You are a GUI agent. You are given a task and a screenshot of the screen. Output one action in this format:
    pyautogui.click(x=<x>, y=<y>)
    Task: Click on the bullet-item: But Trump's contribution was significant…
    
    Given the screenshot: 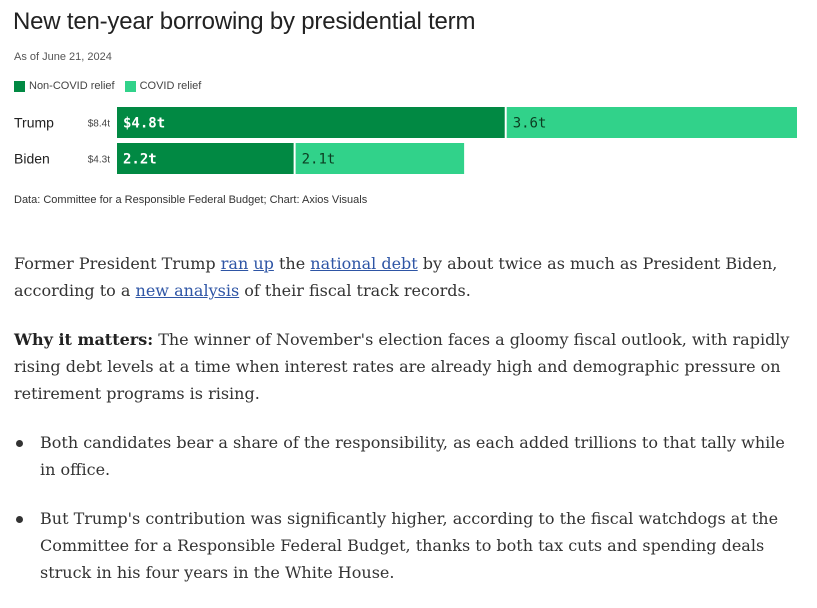 What is the action you would take?
    pyautogui.click(x=409, y=545)
    